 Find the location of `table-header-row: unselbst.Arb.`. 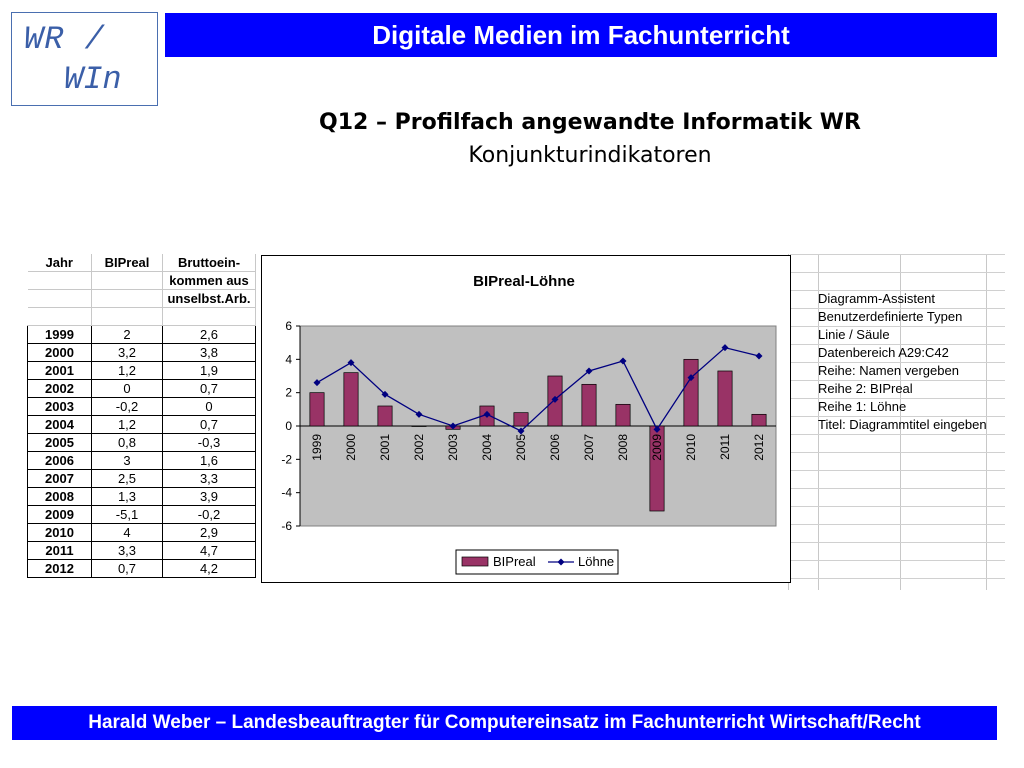

table-header-row: unselbst.Arb. is located at coordinates (141, 298).